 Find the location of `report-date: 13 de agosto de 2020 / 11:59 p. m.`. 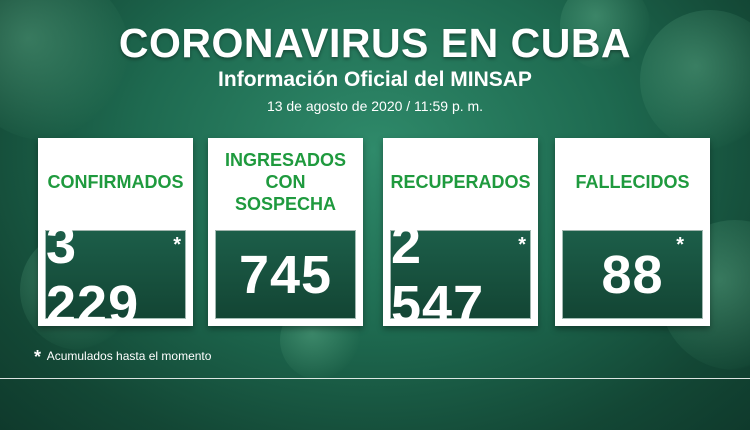

report-date: 13 de agosto de 2020 / 11:59 p. m. is located at coordinates (375, 106).